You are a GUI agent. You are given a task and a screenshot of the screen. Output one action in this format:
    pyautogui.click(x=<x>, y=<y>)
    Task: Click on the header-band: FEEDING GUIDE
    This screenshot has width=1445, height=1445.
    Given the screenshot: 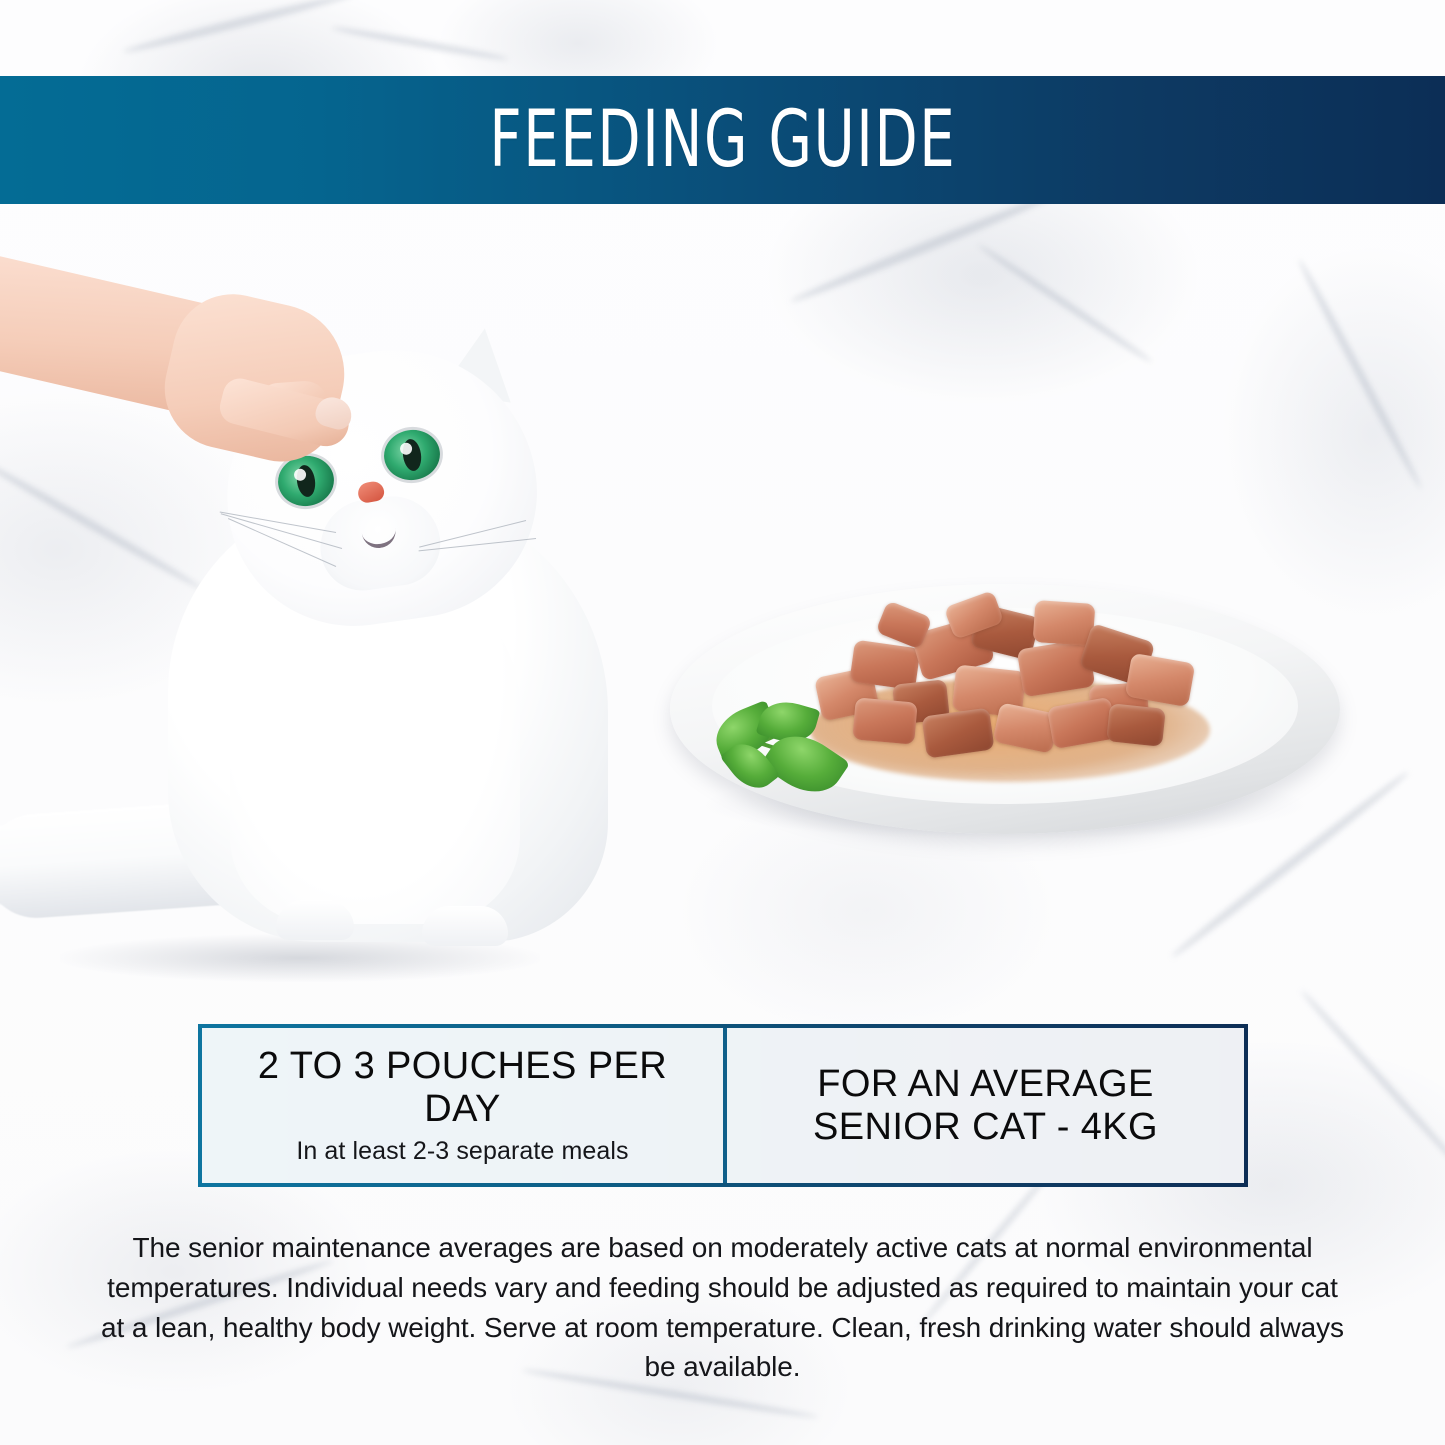 What is the action you would take?
    pyautogui.click(x=722, y=140)
    